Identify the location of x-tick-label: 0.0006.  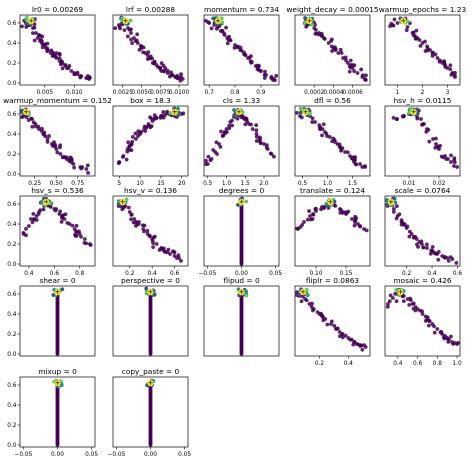
(353, 93).